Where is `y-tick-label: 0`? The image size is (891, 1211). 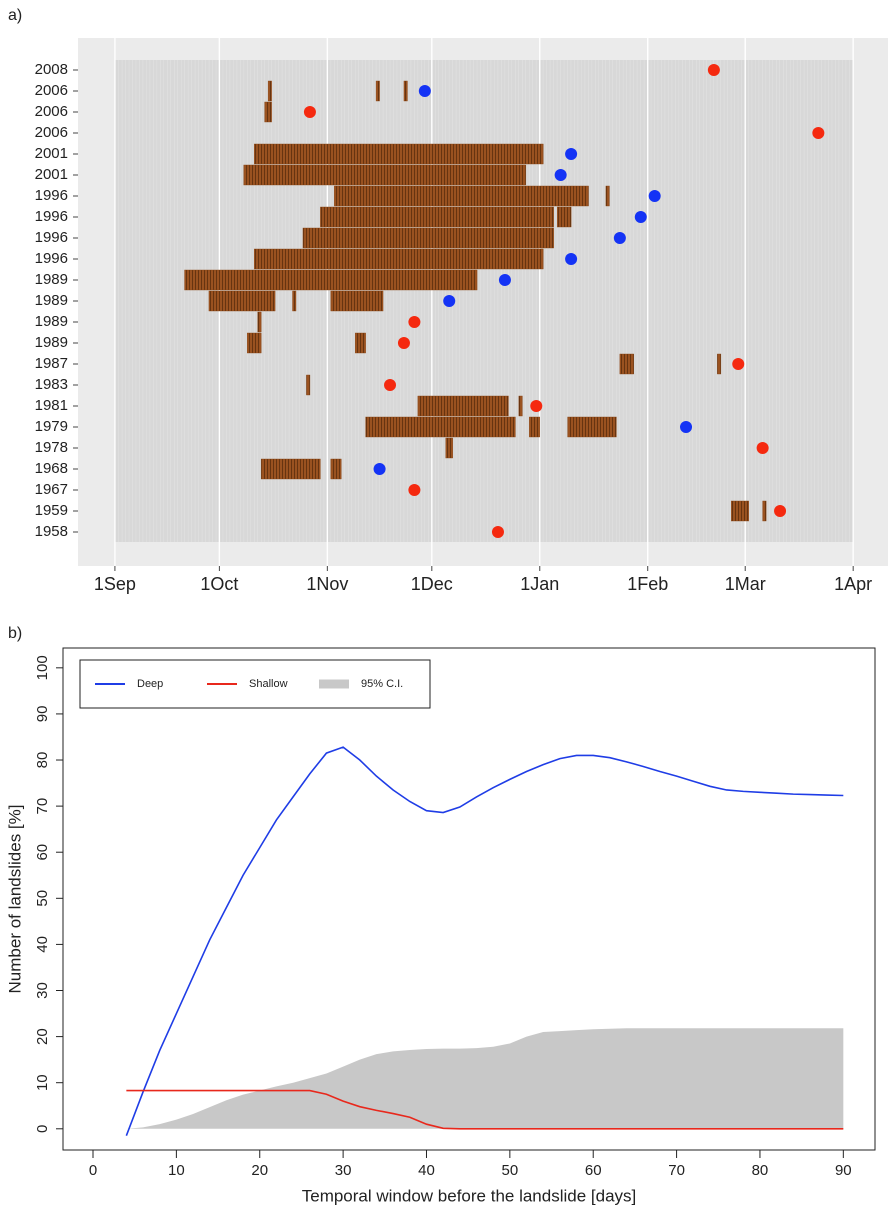 y-tick-label: 0 is located at coordinates (42, 1129).